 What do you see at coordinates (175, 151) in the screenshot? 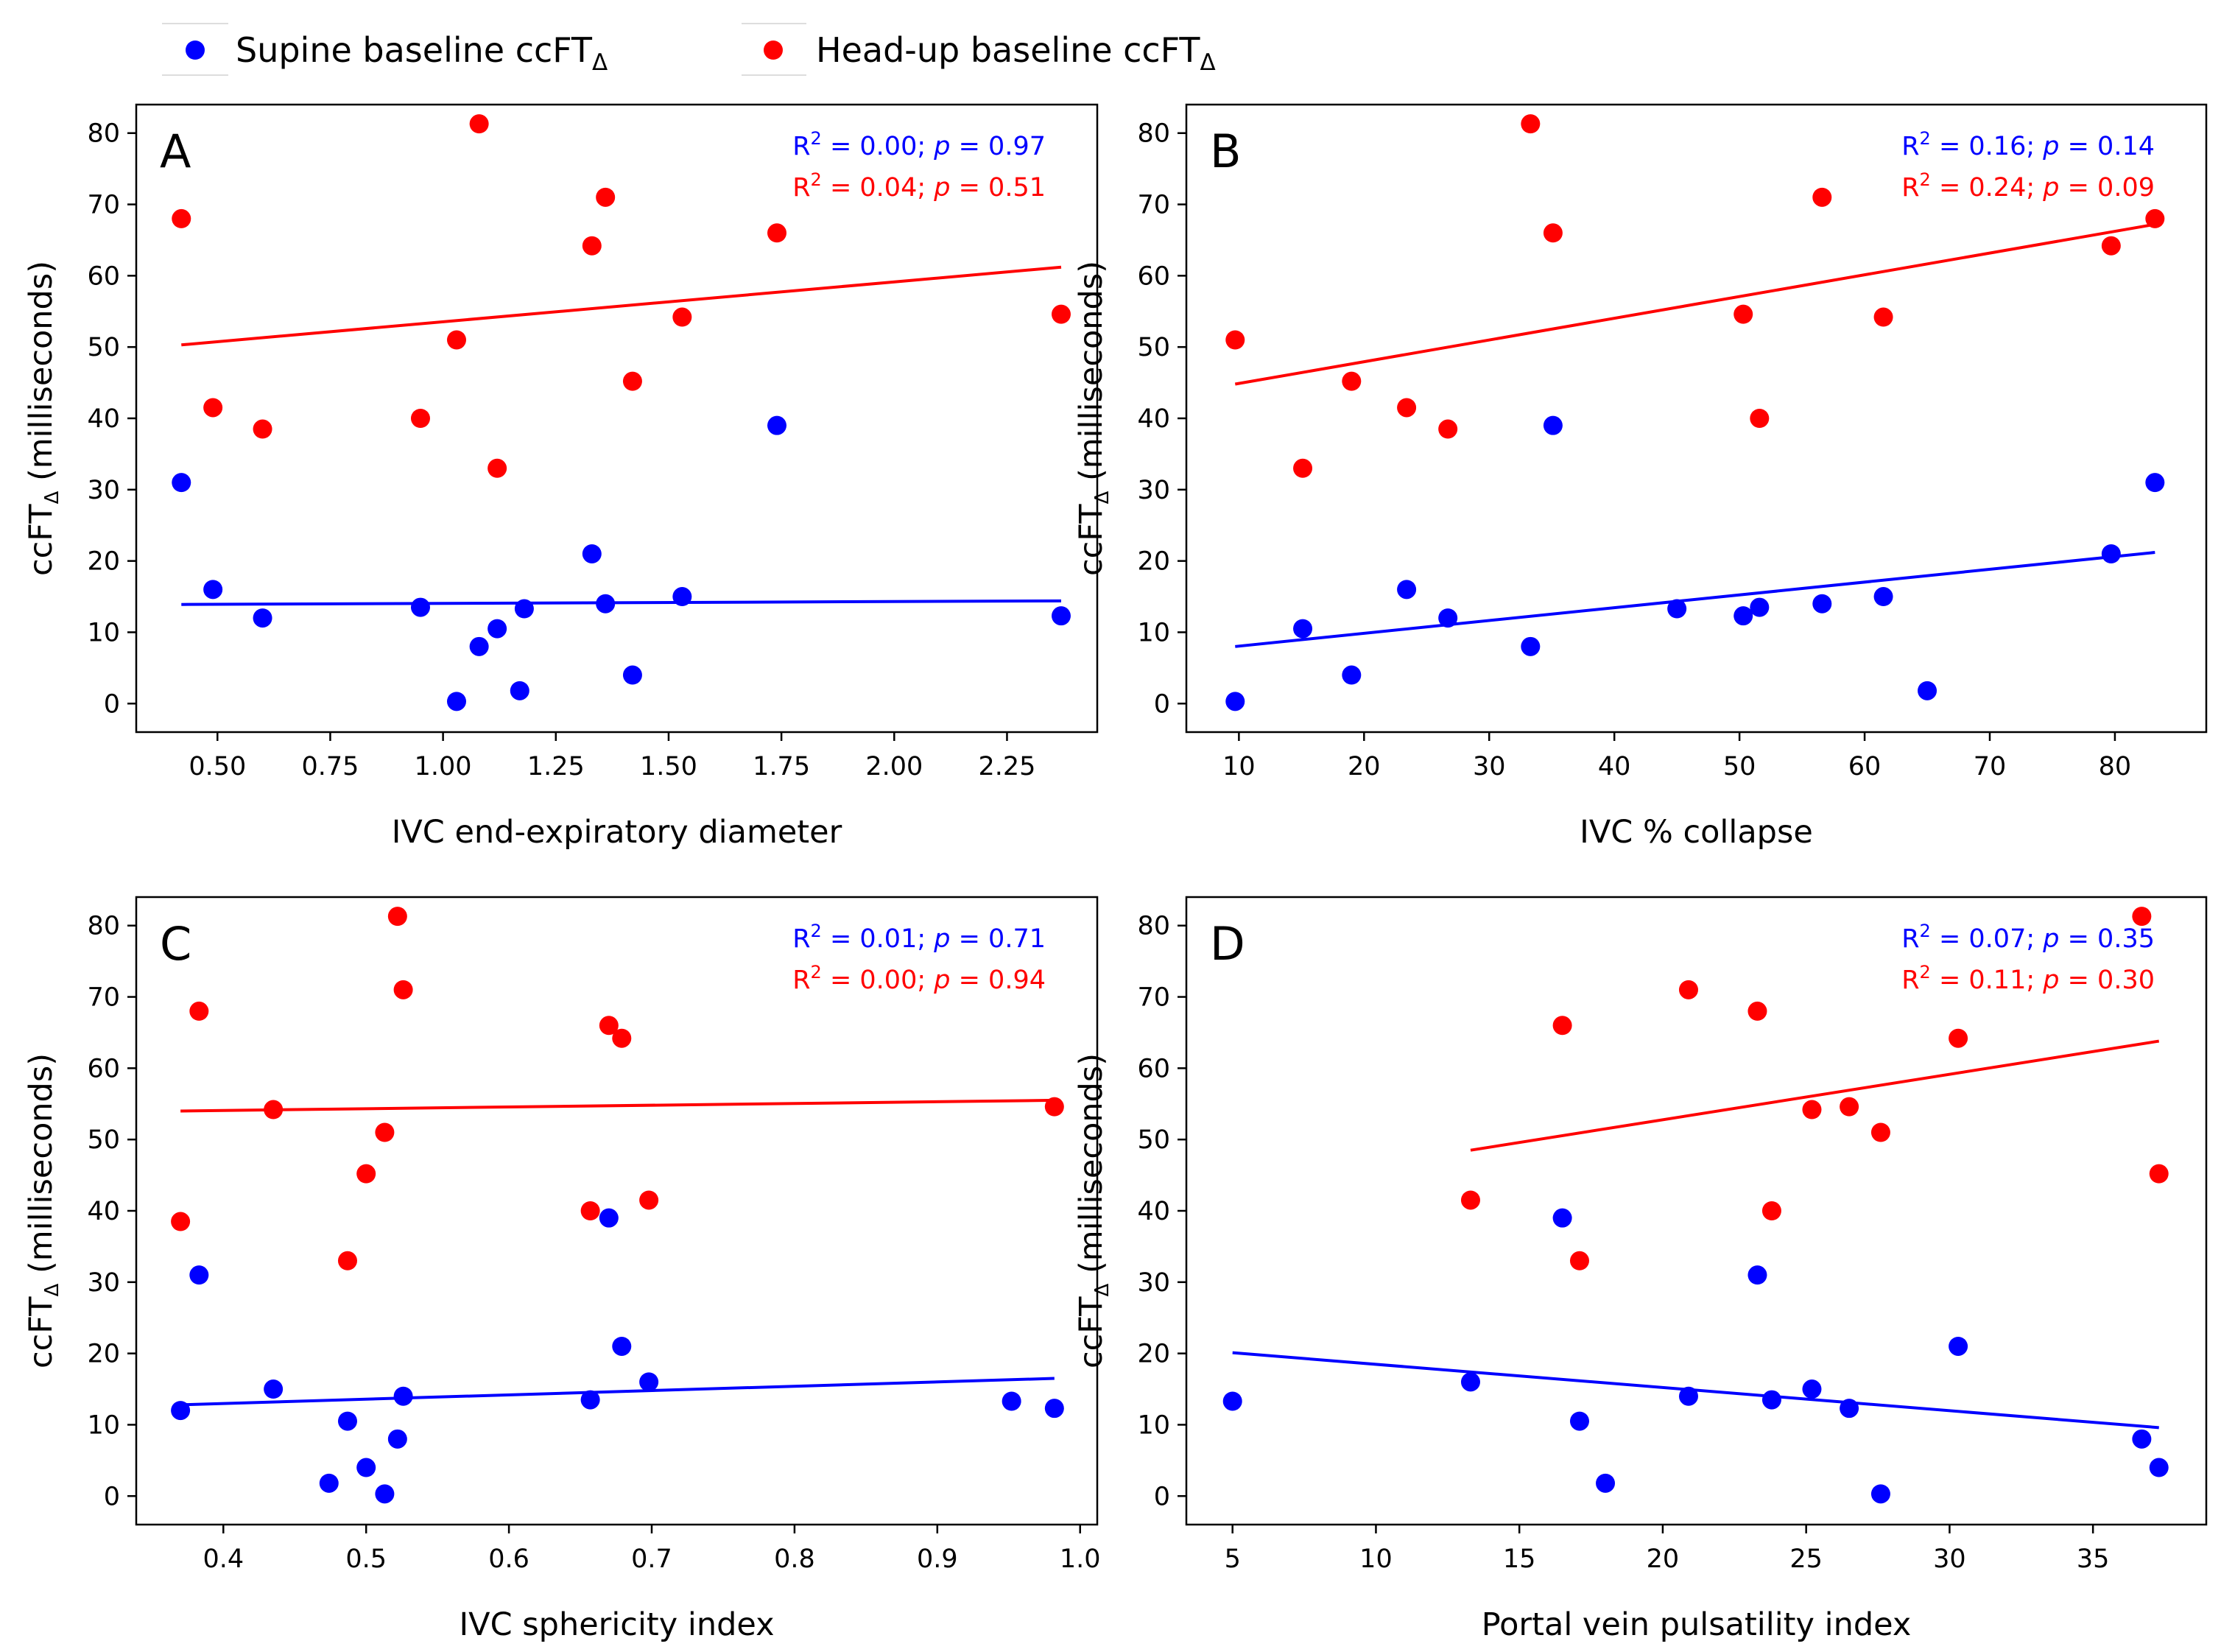
I see `panel-letter: A` at bounding box center [175, 151].